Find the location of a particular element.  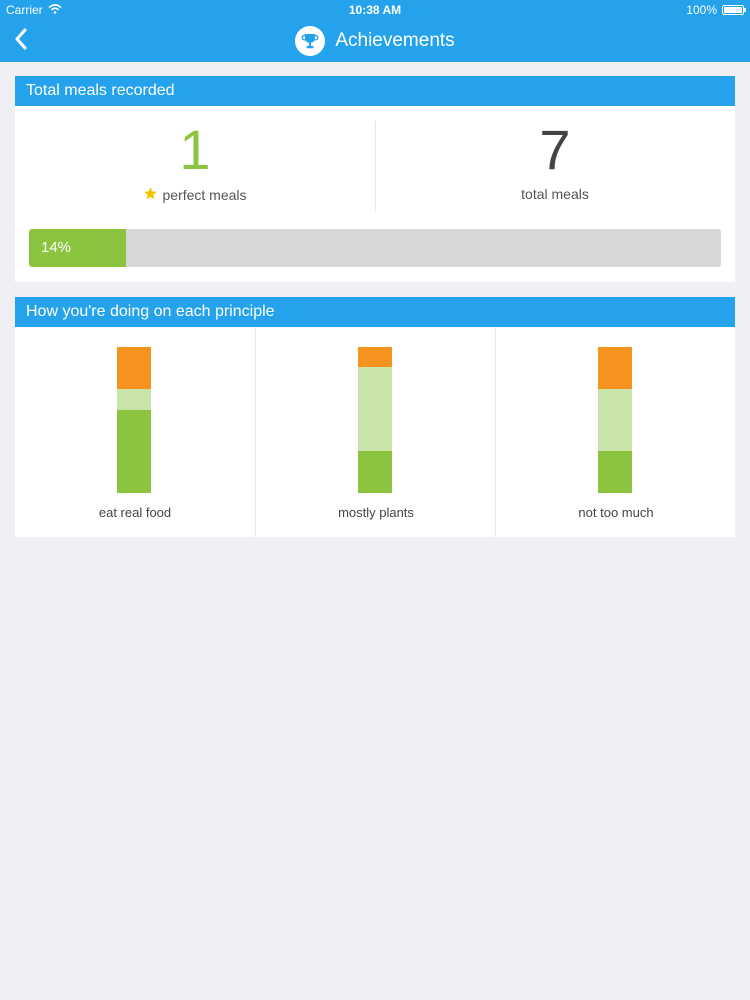

progress-fill is located at coordinates (77, 248).